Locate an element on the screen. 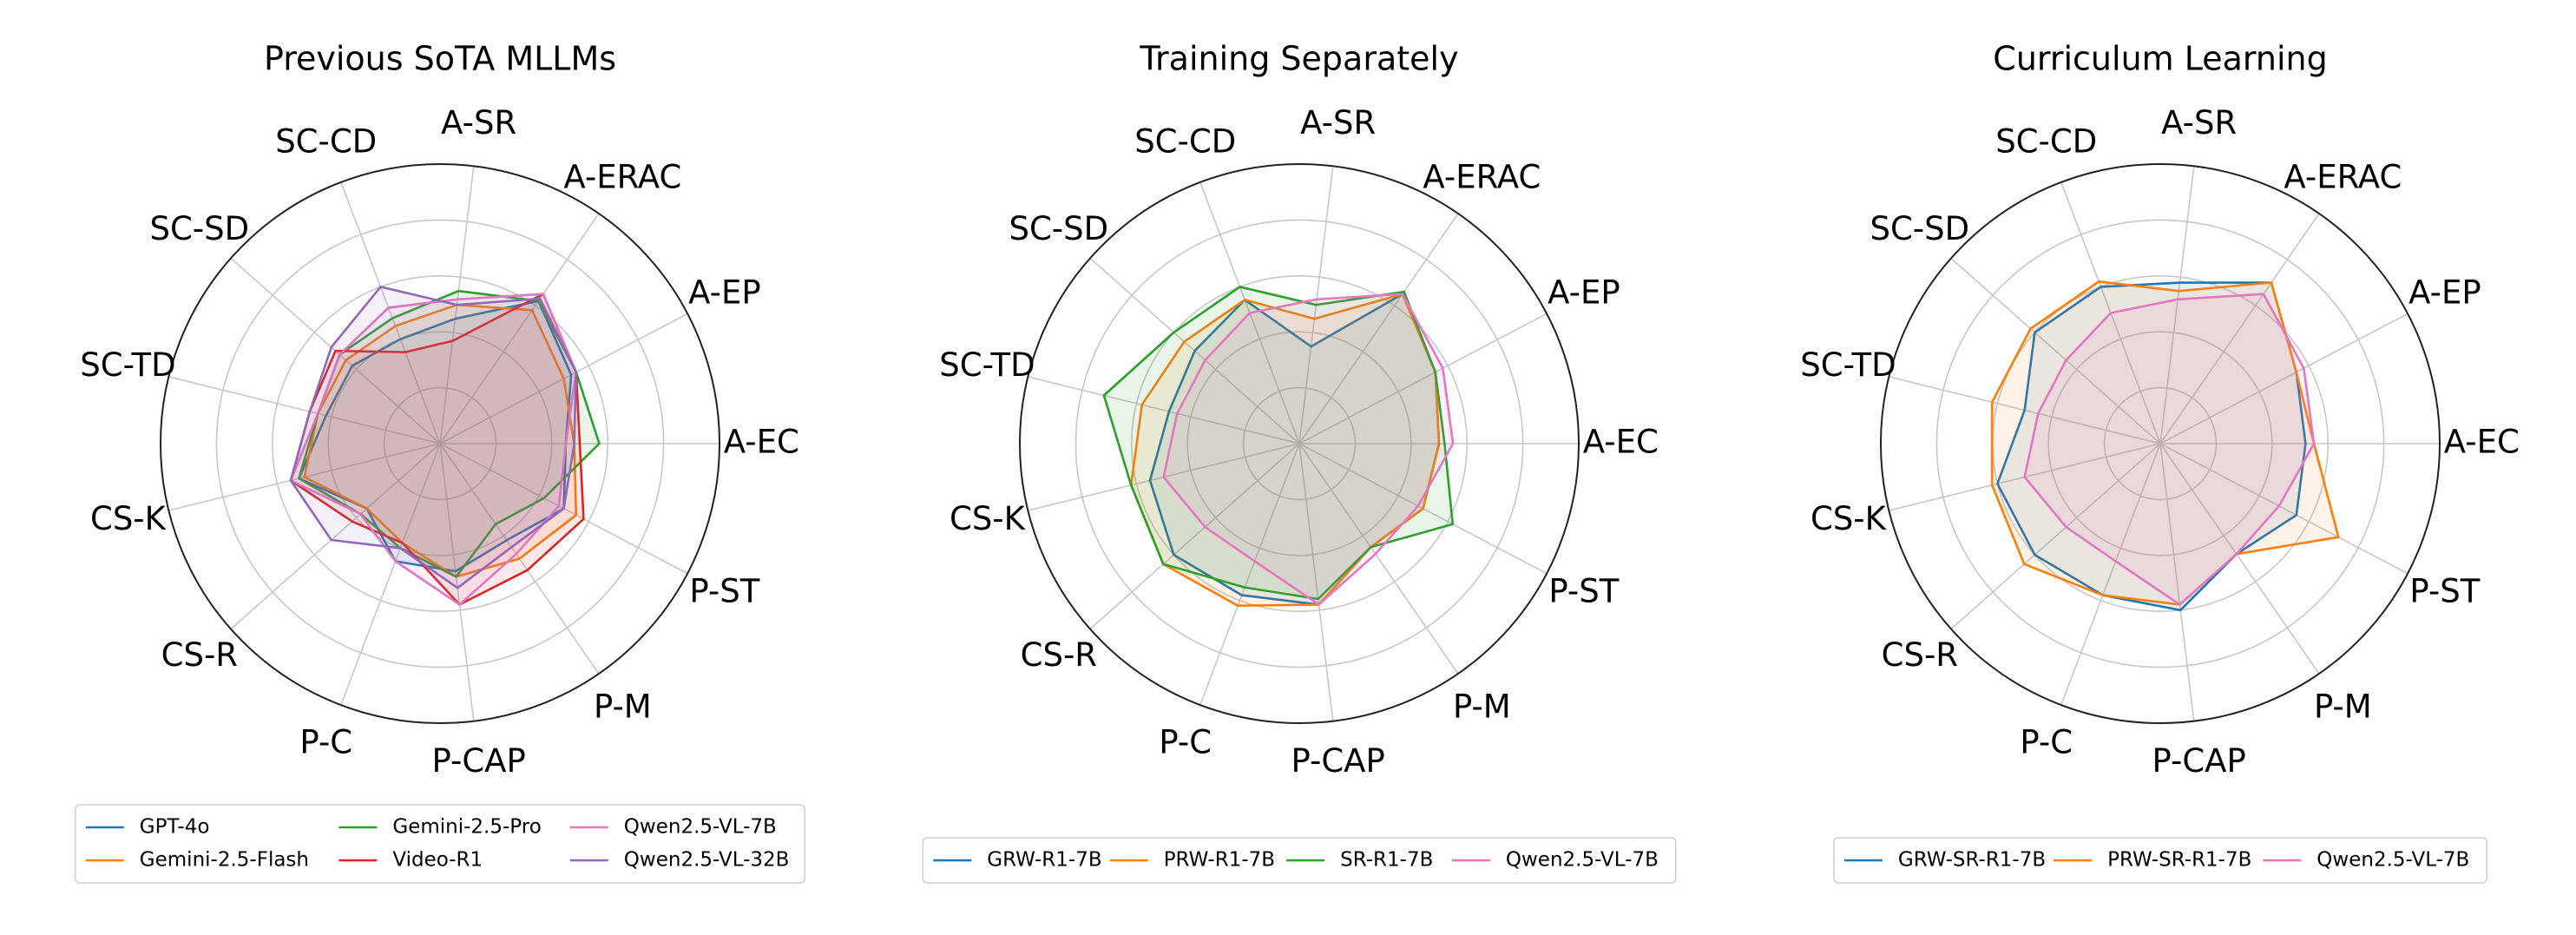  legend-label: GPT-4o is located at coordinates (175, 827).